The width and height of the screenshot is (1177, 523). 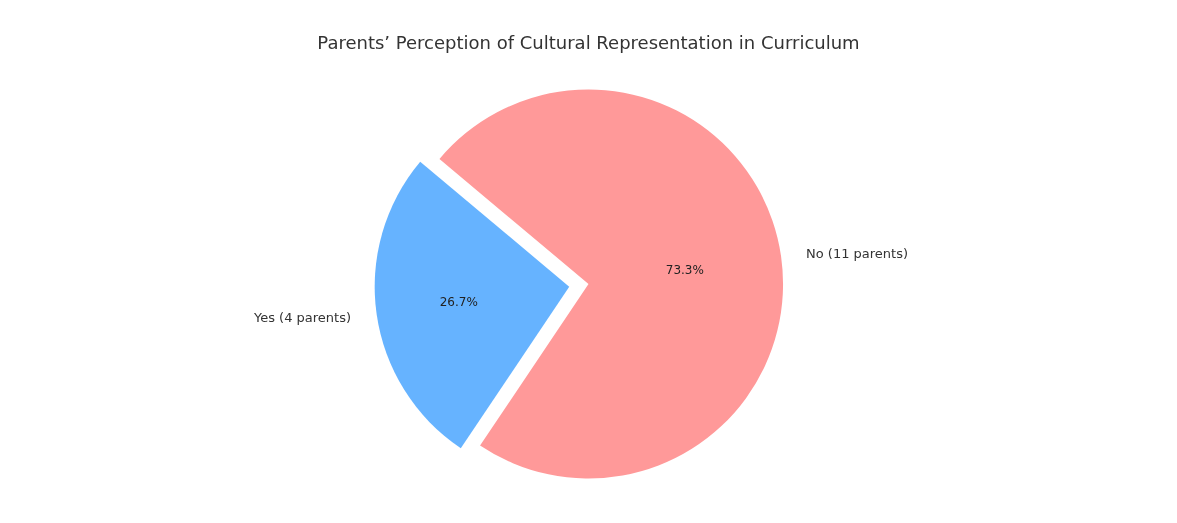 I want to click on data-label: 73.3%, so click(x=684, y=270).